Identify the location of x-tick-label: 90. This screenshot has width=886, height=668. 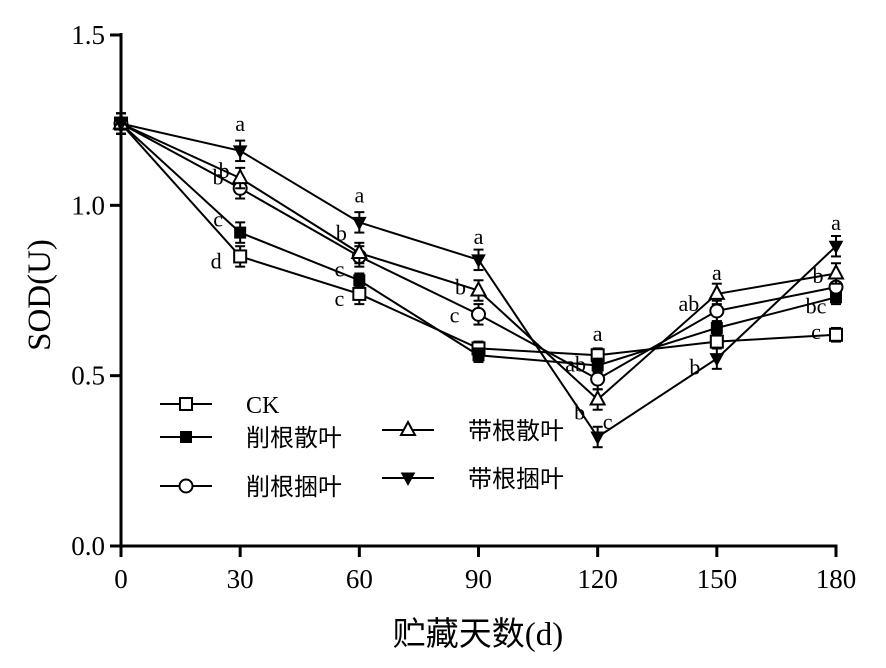
(478, 579).